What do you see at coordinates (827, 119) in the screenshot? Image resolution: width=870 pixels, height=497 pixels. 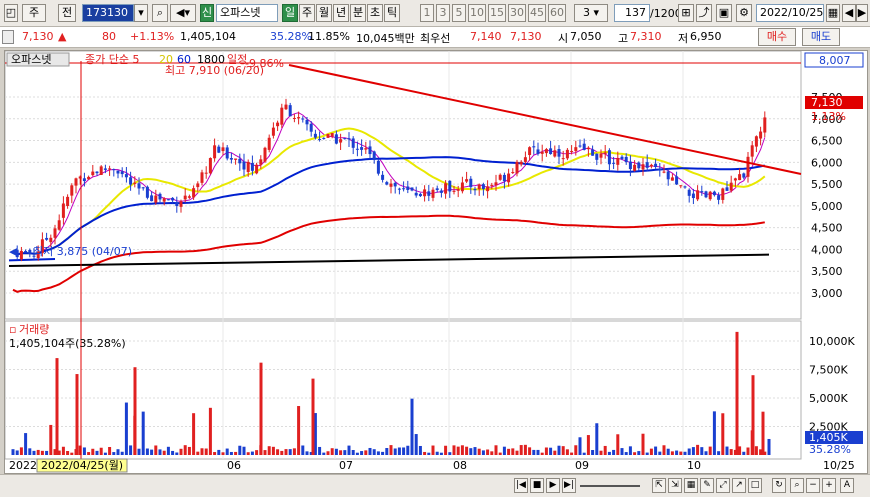 I see `price-tick: 7,000` at bounding box center [827, 119].